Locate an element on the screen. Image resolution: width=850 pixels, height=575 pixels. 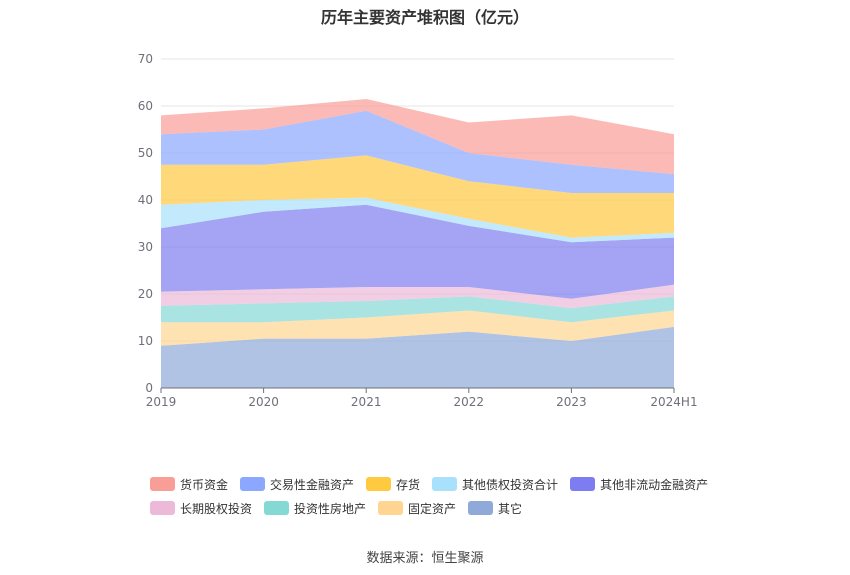
y-tick-label: 20 is located at coordinates (145, 294).